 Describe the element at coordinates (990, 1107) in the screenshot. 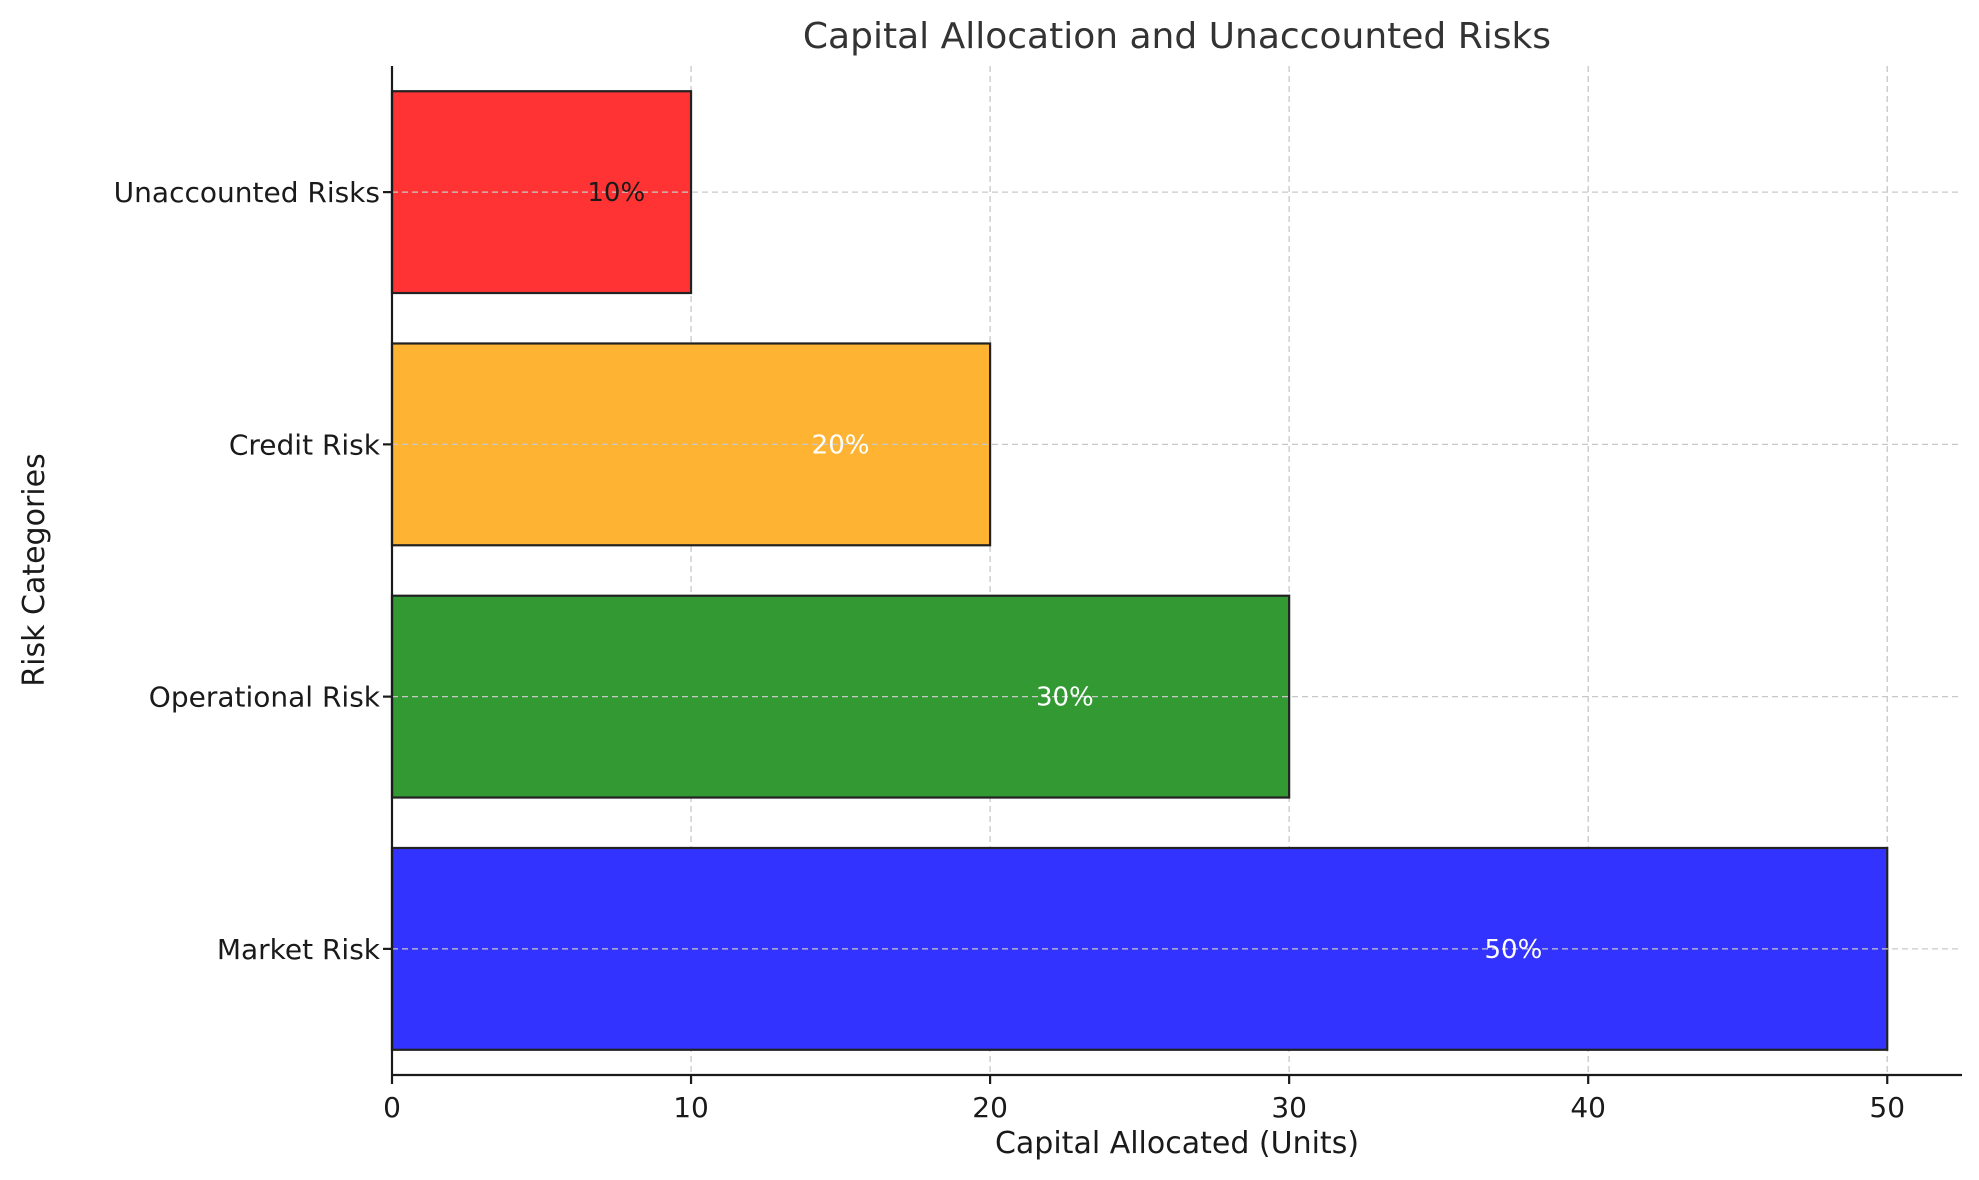

I see `x-tick-label: 20` at that location.